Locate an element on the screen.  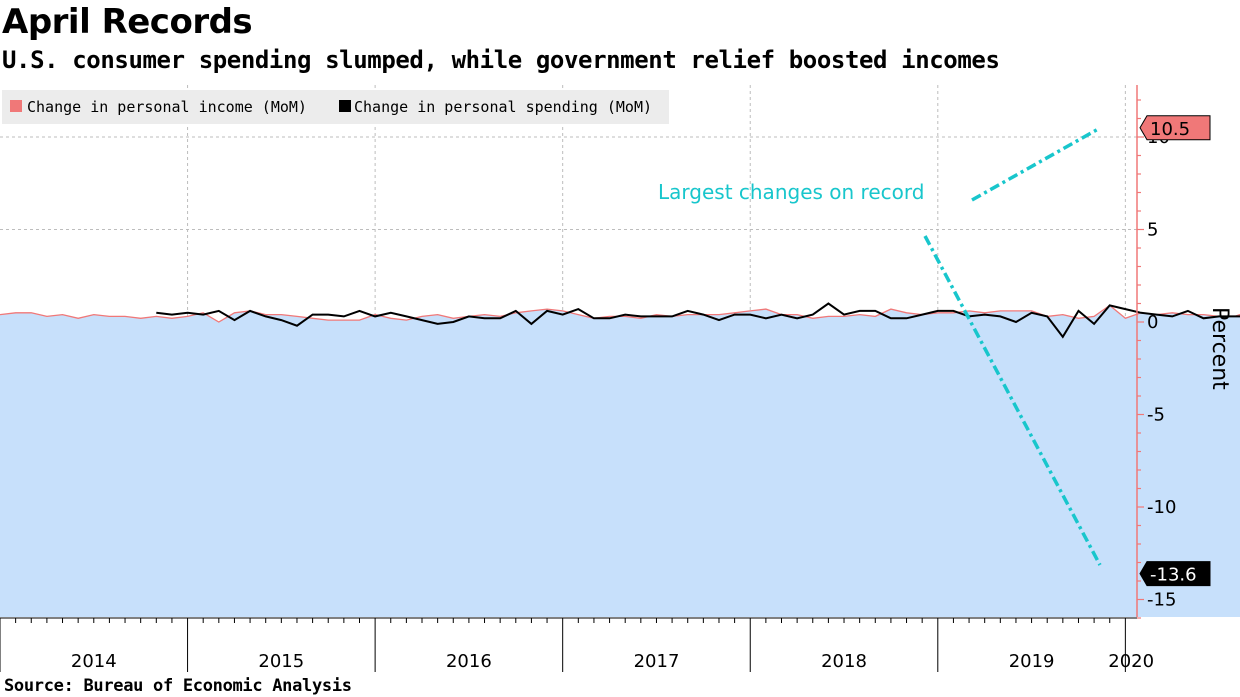
spending-end-marker is located at coordinates (1175, 574).